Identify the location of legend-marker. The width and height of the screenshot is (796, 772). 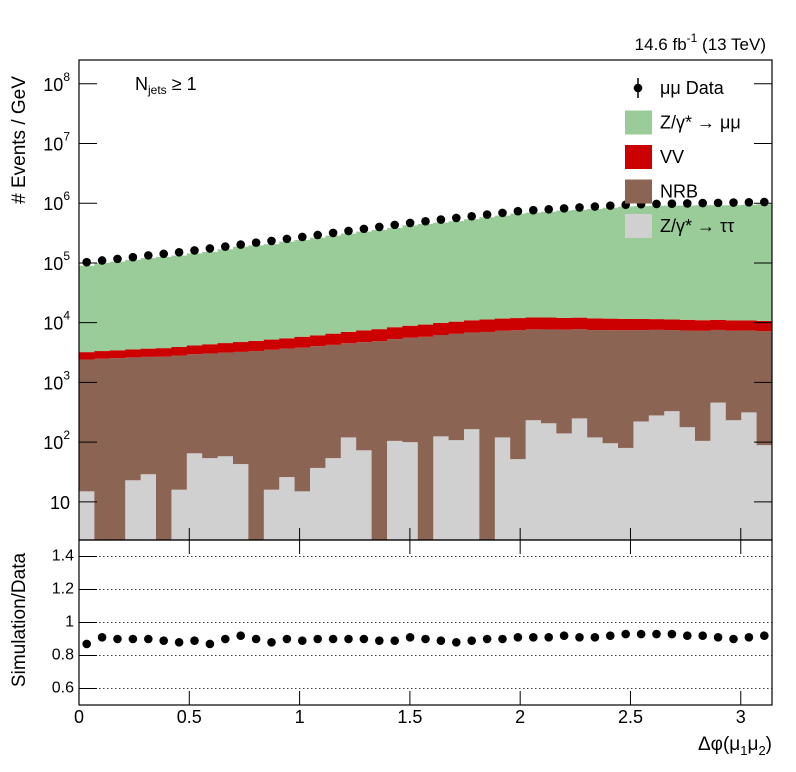
(638, 88).